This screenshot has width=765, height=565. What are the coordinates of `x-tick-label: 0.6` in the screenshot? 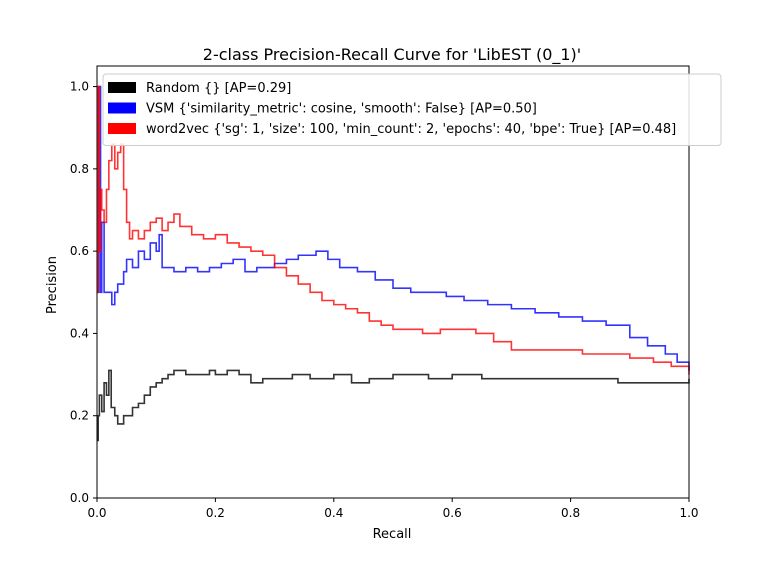 It's located at (452, 513).